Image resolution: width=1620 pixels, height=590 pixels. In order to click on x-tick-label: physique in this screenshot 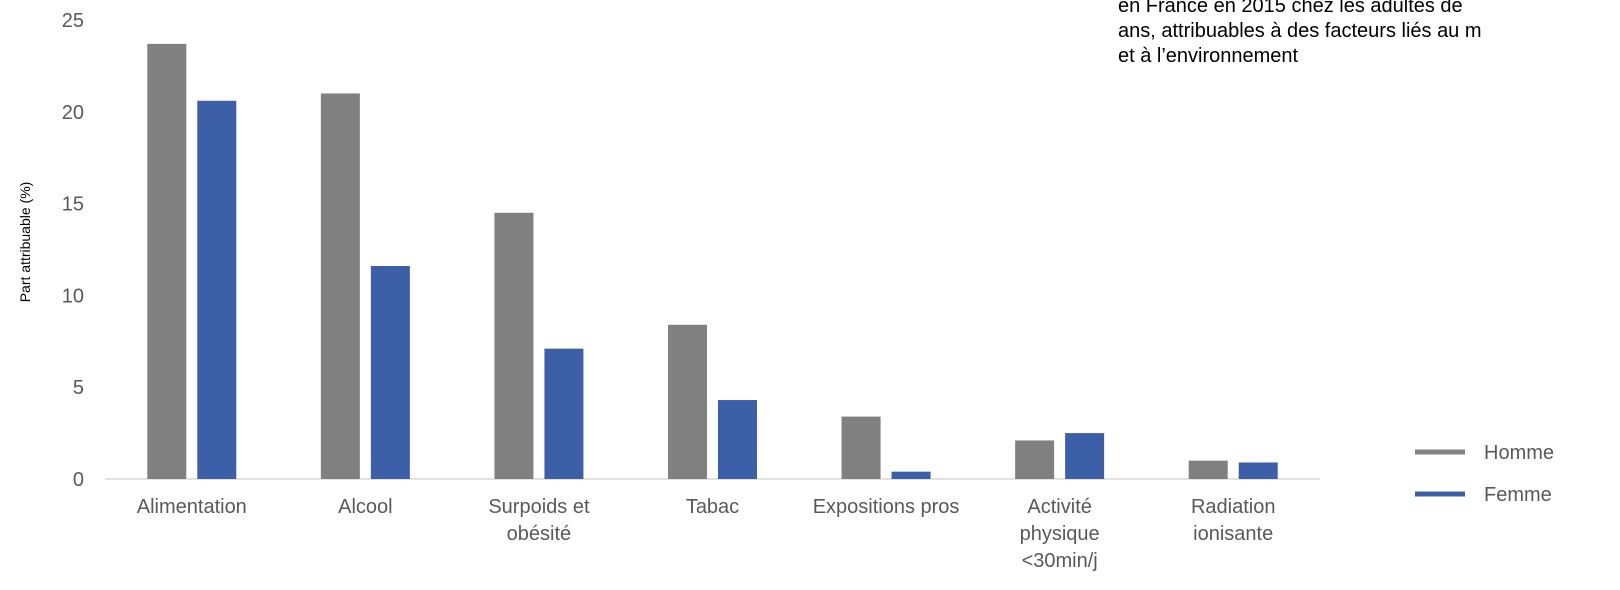, I will do `click(1060, 534)`.